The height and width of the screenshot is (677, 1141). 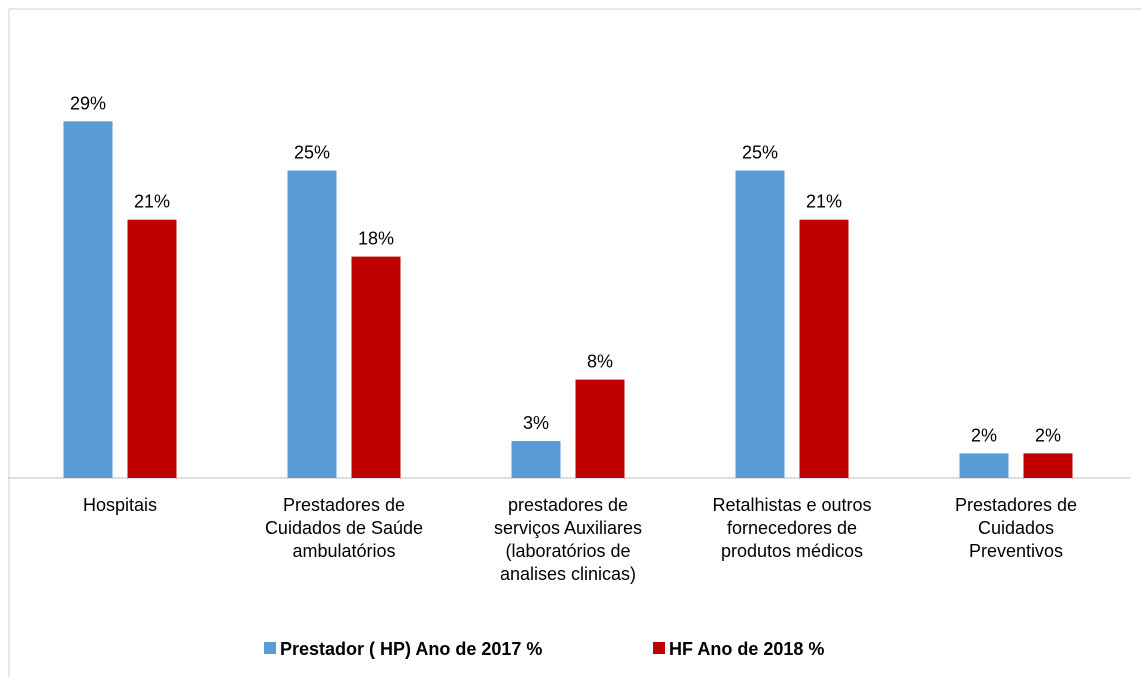 What do you see at coordinates (411, 649) in the screenshot?
I see `legend-label: Prestador ( HP) Ano de 2017 %` at bounding box center [411, 649].